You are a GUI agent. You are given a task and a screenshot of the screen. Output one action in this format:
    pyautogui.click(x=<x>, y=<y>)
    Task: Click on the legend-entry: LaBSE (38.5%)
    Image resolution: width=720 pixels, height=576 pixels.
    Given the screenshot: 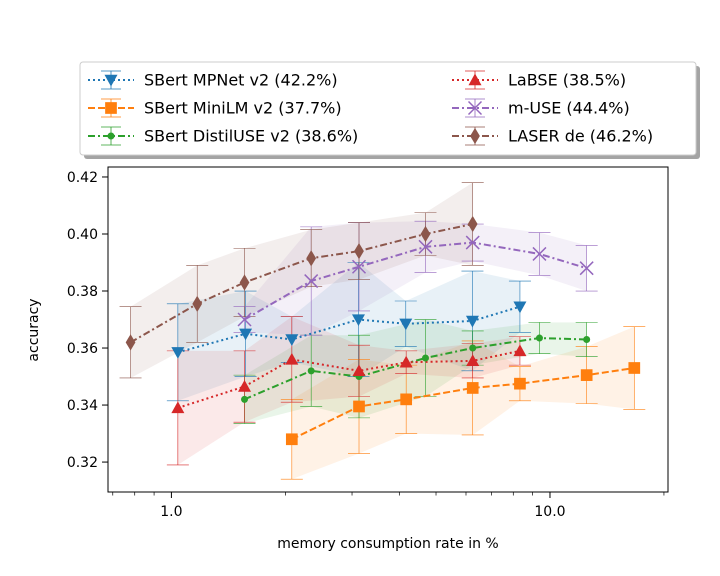 What is the action you would take?
    pyautogui.click(x=539, y=80)
    